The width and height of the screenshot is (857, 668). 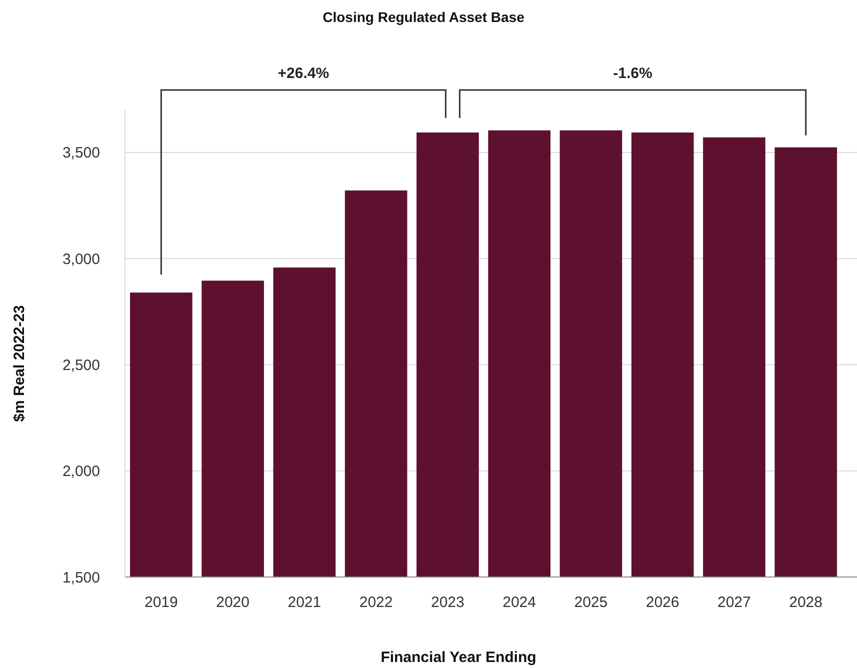 I want to click on text: -1.6%, so click(x=632, y=73).